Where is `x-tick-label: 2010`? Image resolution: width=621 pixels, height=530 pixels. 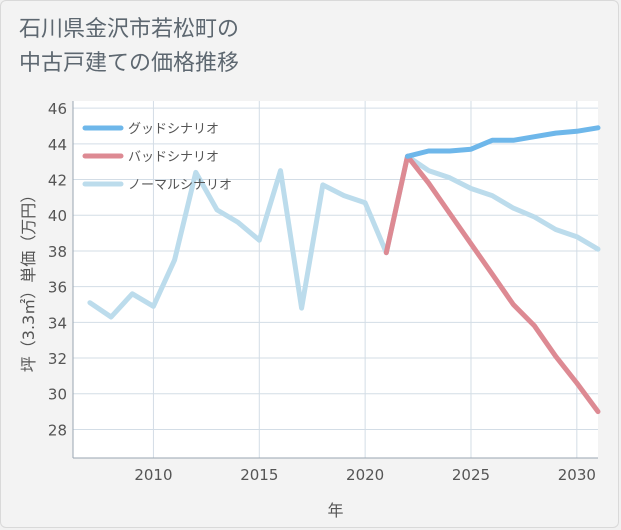 x-tick-label: 2010 is located at coordinates (153, 475).